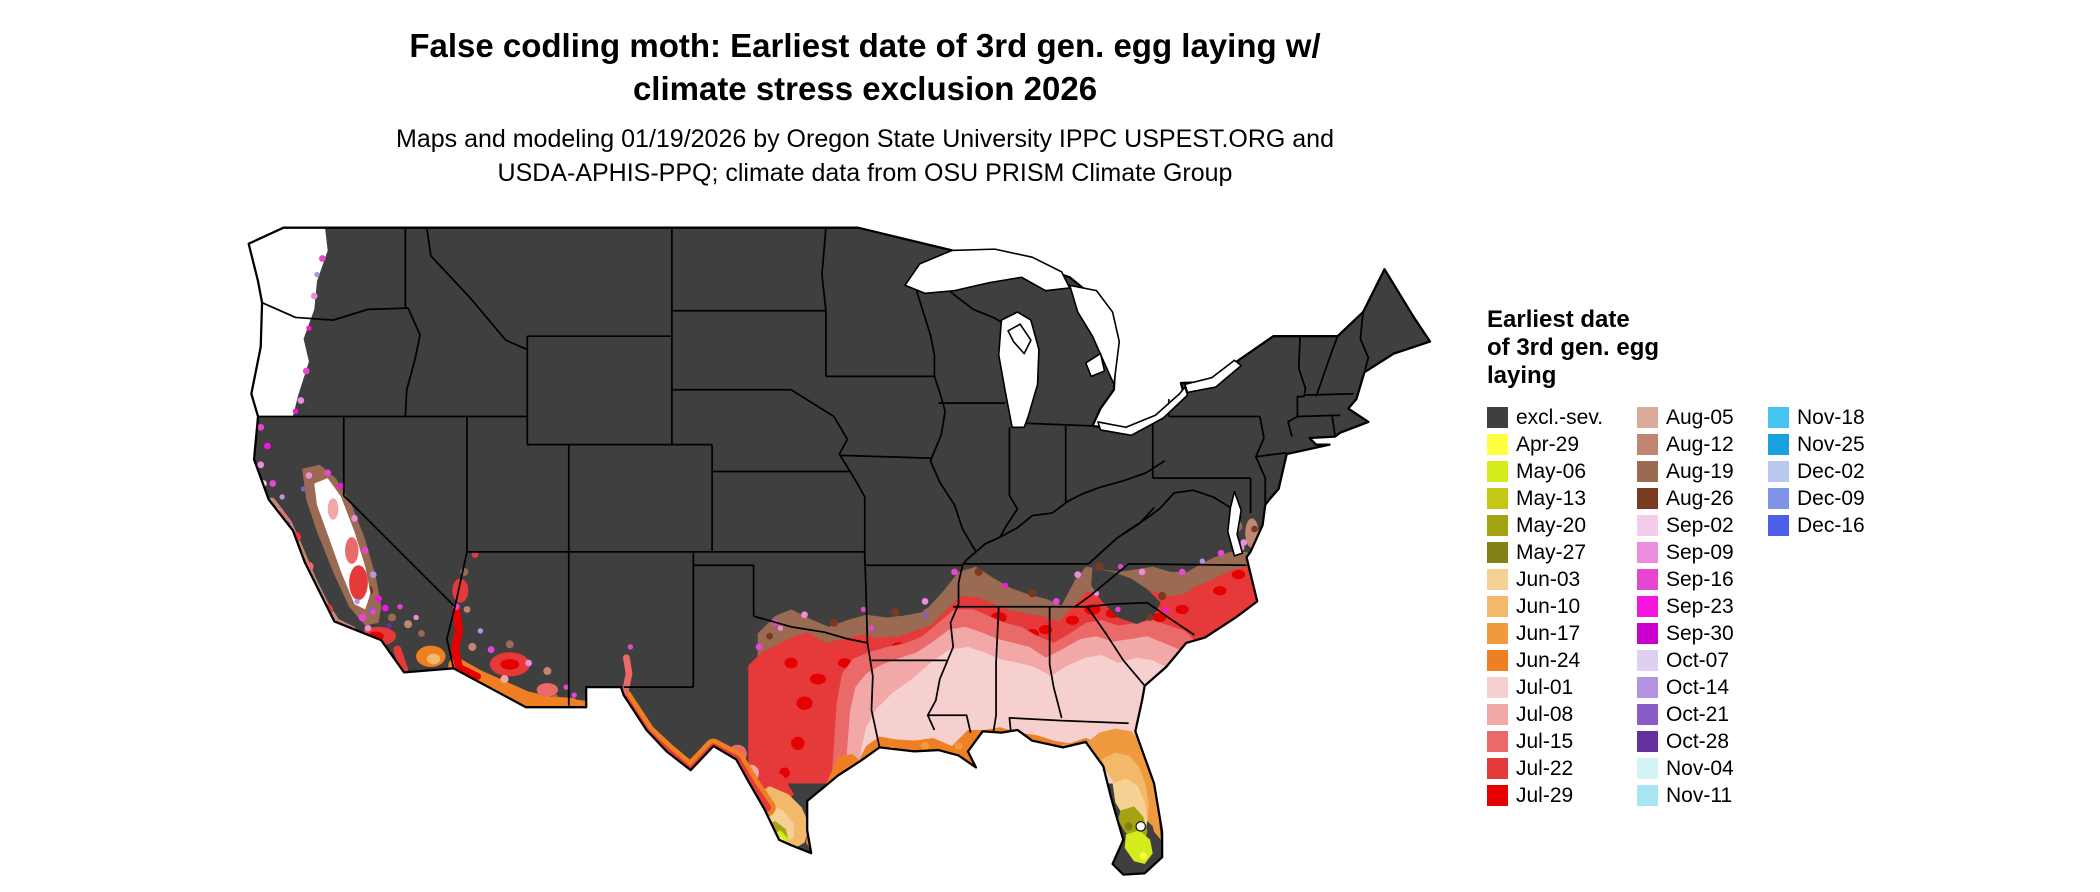 Image resolution: width=2100 pixels, height=892 pixels. Describe the element at coordinates (1548, 660) in the screenshot. I see `legend-label: Jun-24` at that location.